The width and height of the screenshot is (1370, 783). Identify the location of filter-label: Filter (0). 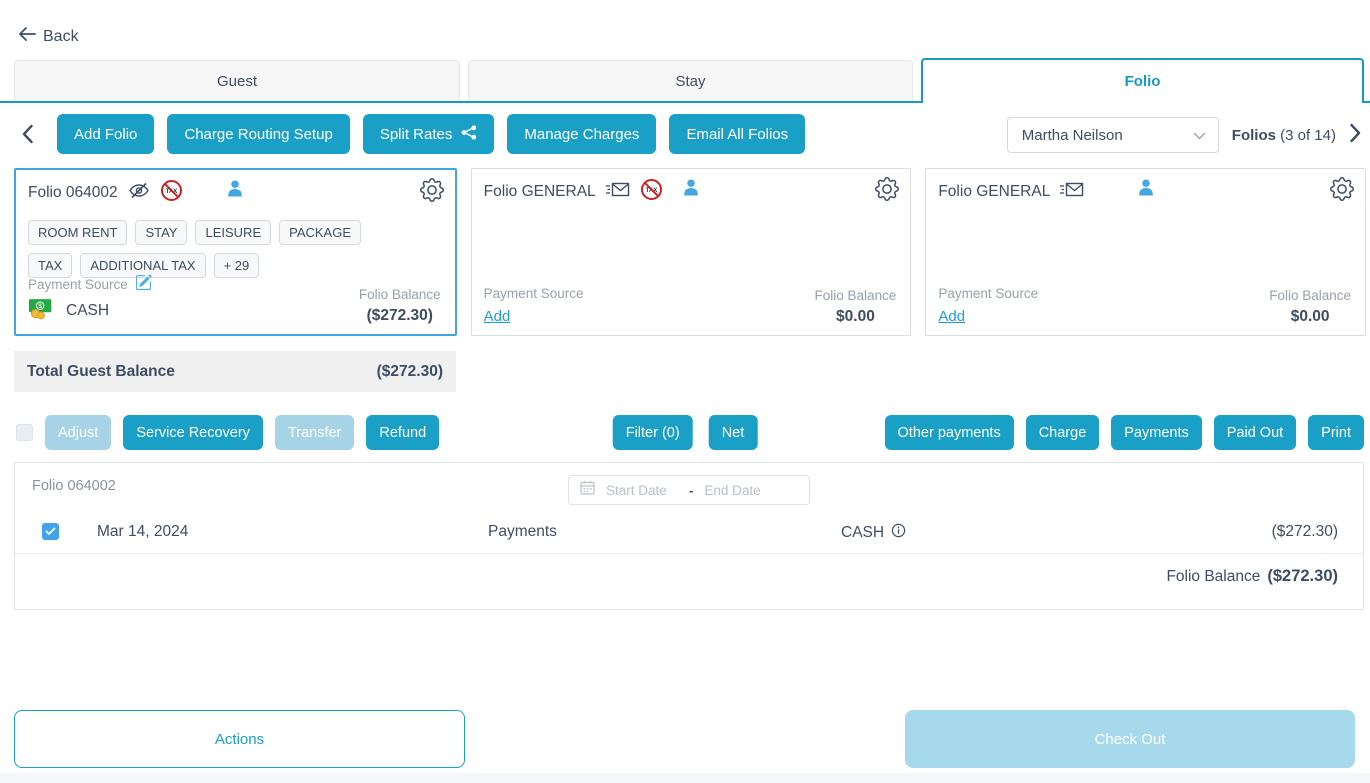
(652, 432).